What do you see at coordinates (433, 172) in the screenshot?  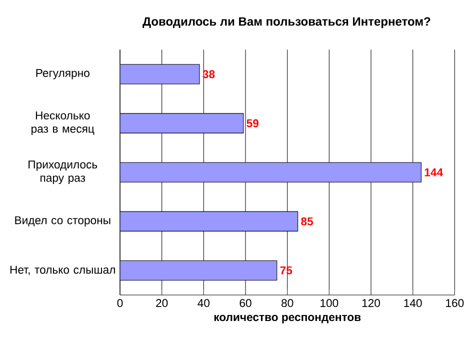 I see `data-label: 144` at bounding box center [433, 172].